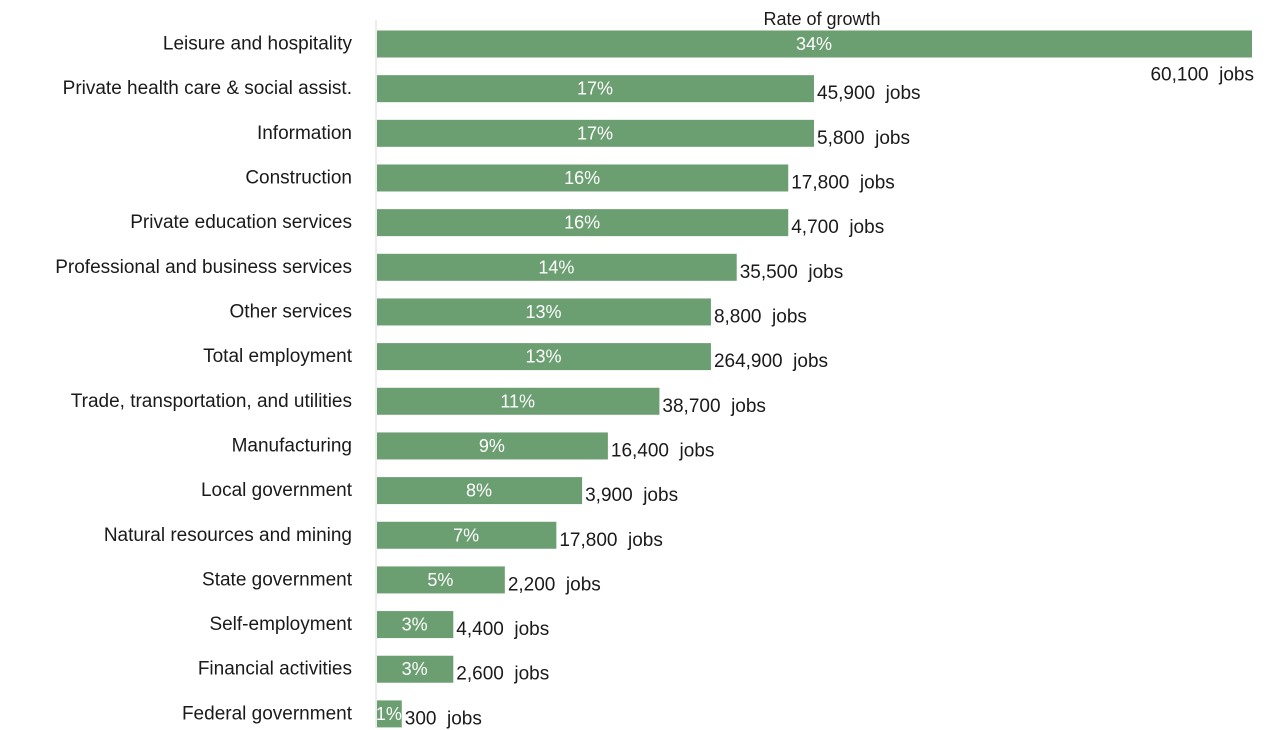 The image size is (1267, 730). What do you see at coordinates (258, 44) in the screenshot?
I see `category-label: Leisure and hospitality` at bounding box center [258, 44].